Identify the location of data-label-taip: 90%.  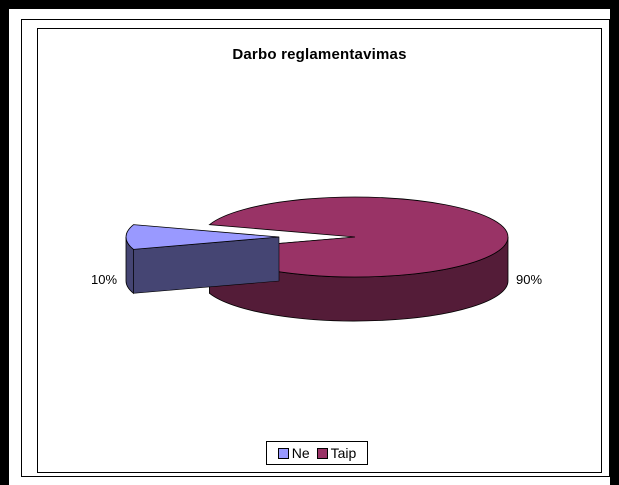
(529, 279).